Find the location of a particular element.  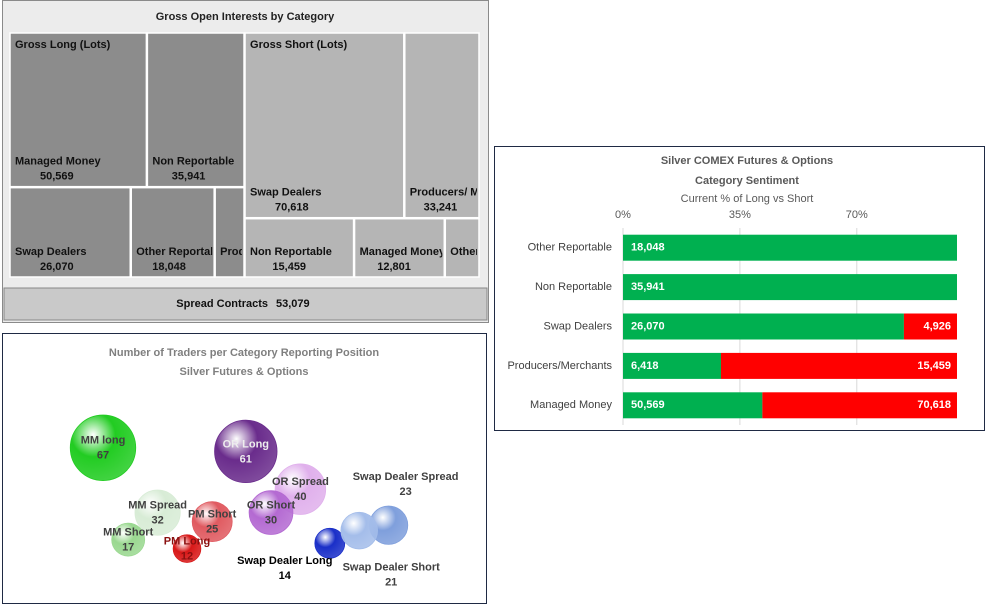

treemap-title: Gross Open Interests by Category is located at coordinates (245, 17).